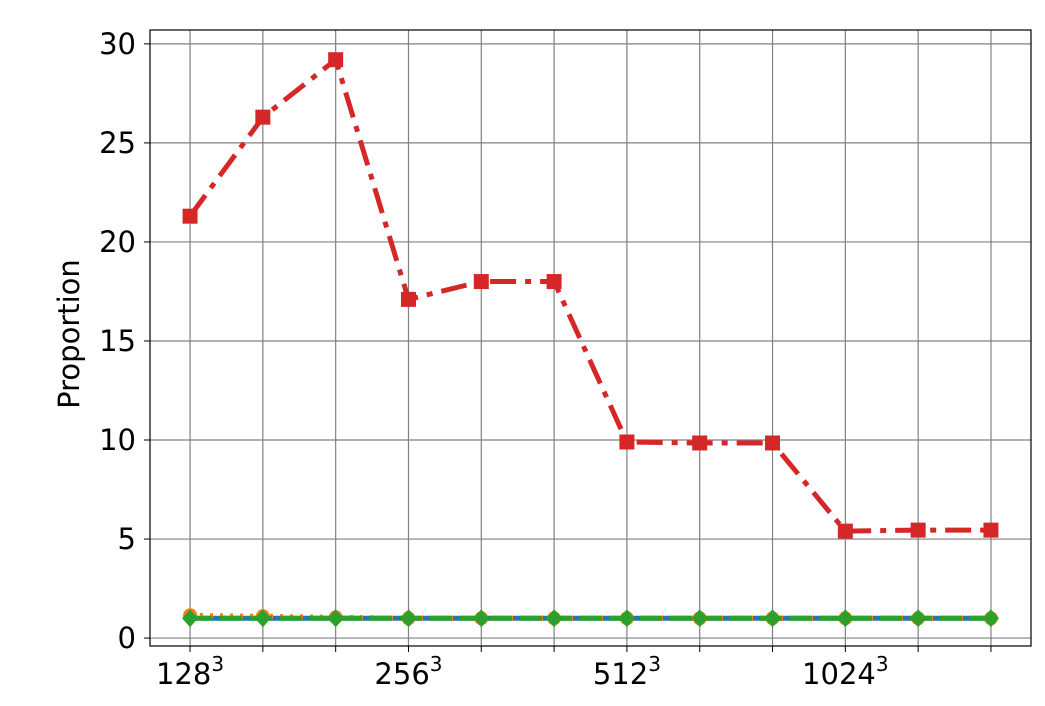 The image size is (1045, 706). Describe the element at coordinates (127, 638) in the screenshot. I see `y-tick-label: 0` at that location.